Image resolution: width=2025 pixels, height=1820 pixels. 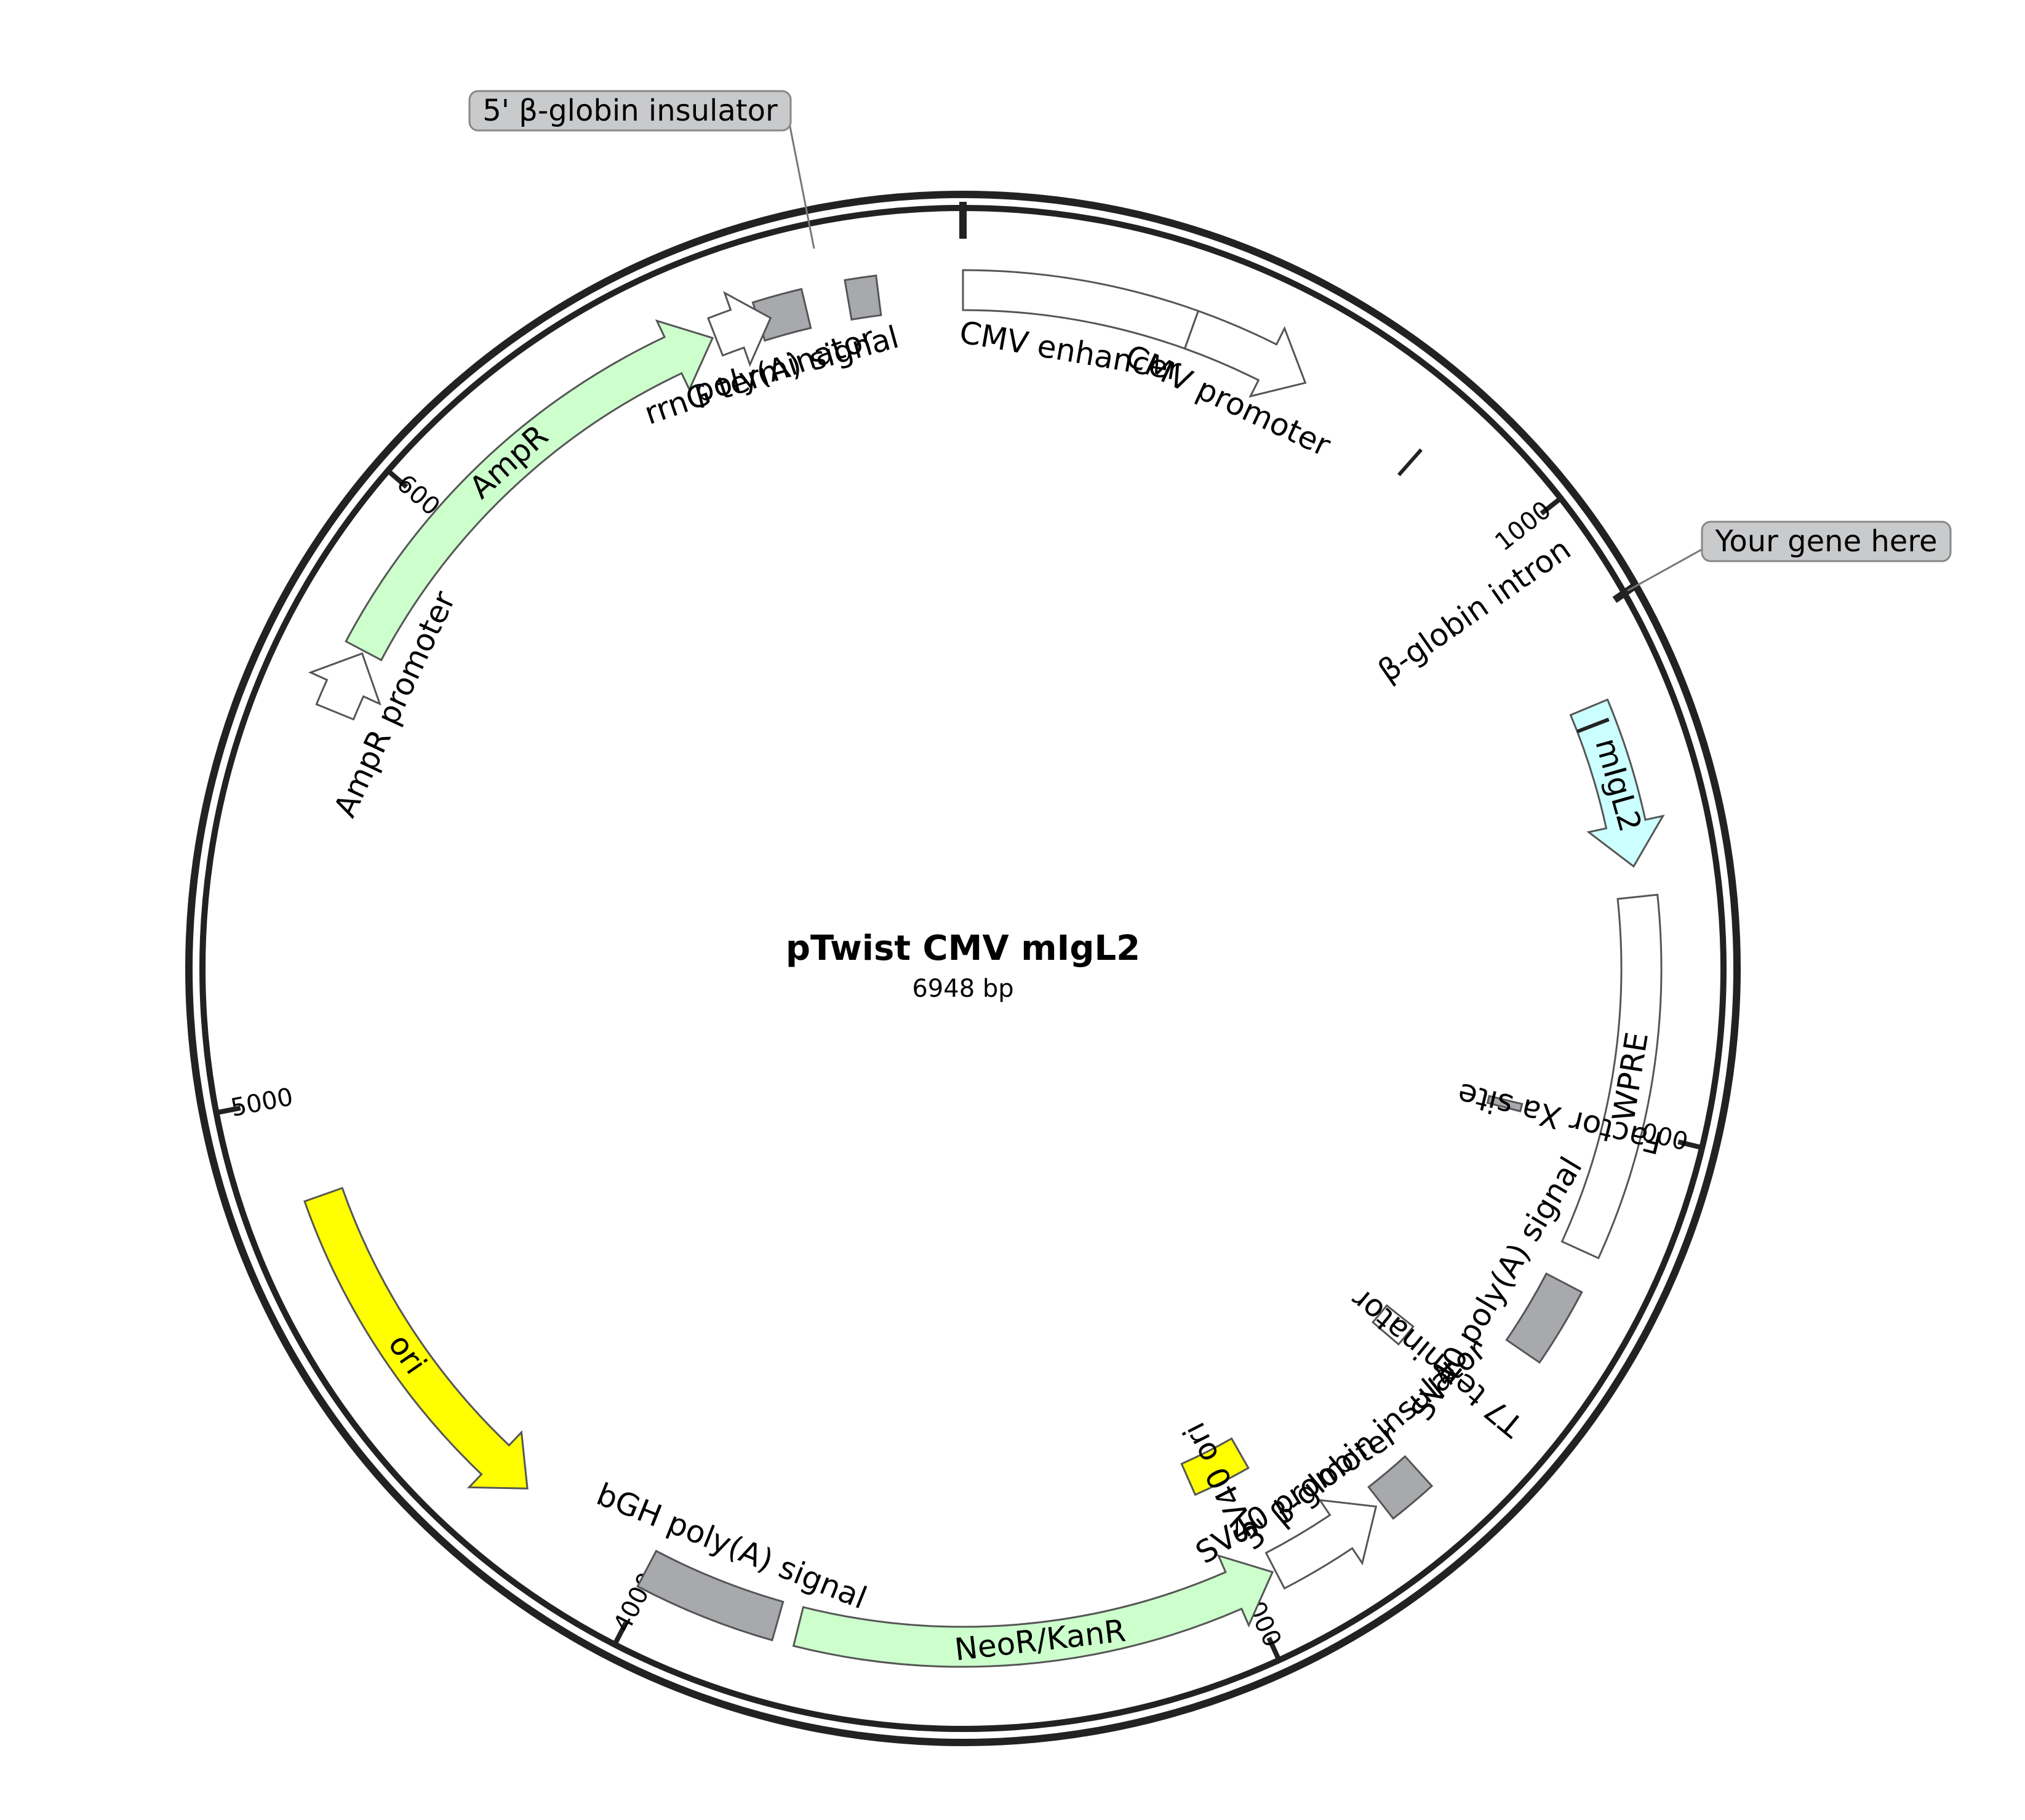 What do you see at coordinates (739, 329) in the screenshot?
I see `feature-rrng-terminator` at bounding box center [739, 329].